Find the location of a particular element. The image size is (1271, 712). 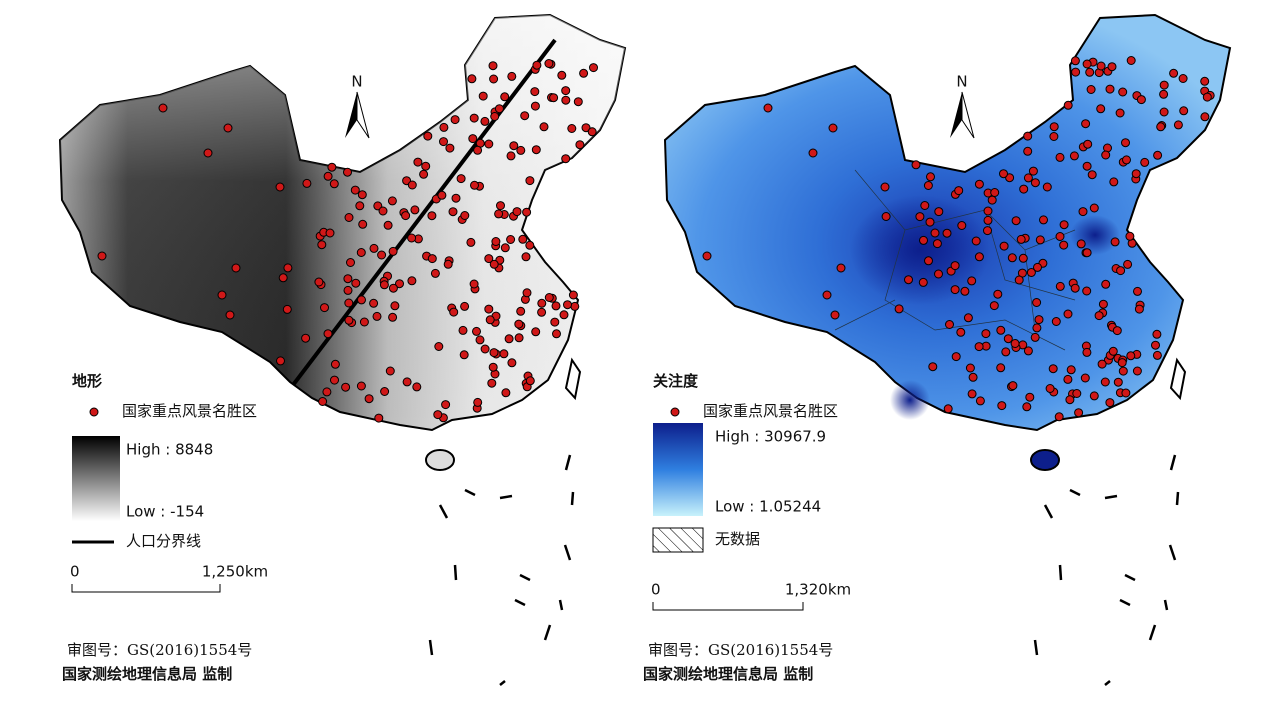

population-line is located at coordinates (424, 212).